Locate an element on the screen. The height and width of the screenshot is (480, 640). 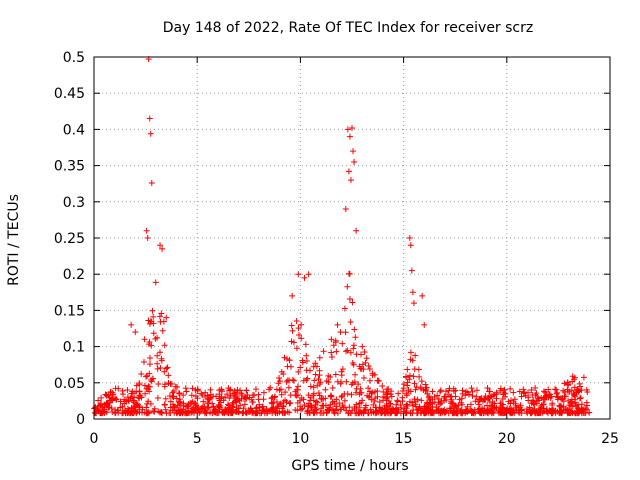
y-axis-label: ROTI / TECUs is located at coordinates (14, 240).